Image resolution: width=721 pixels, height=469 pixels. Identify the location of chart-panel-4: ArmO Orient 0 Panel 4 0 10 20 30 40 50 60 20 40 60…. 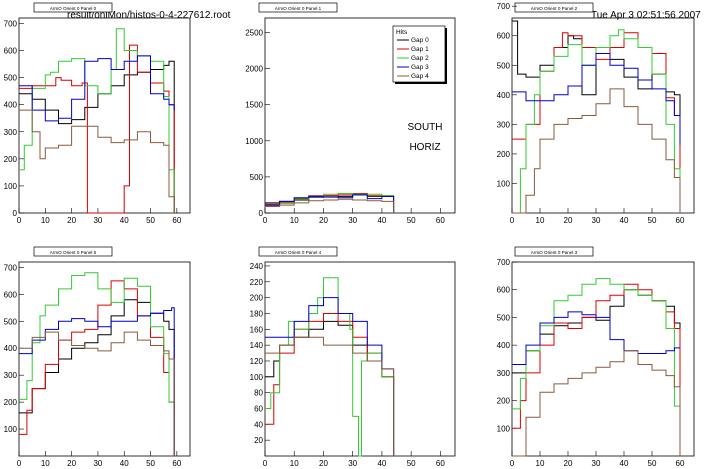
(353, 357).